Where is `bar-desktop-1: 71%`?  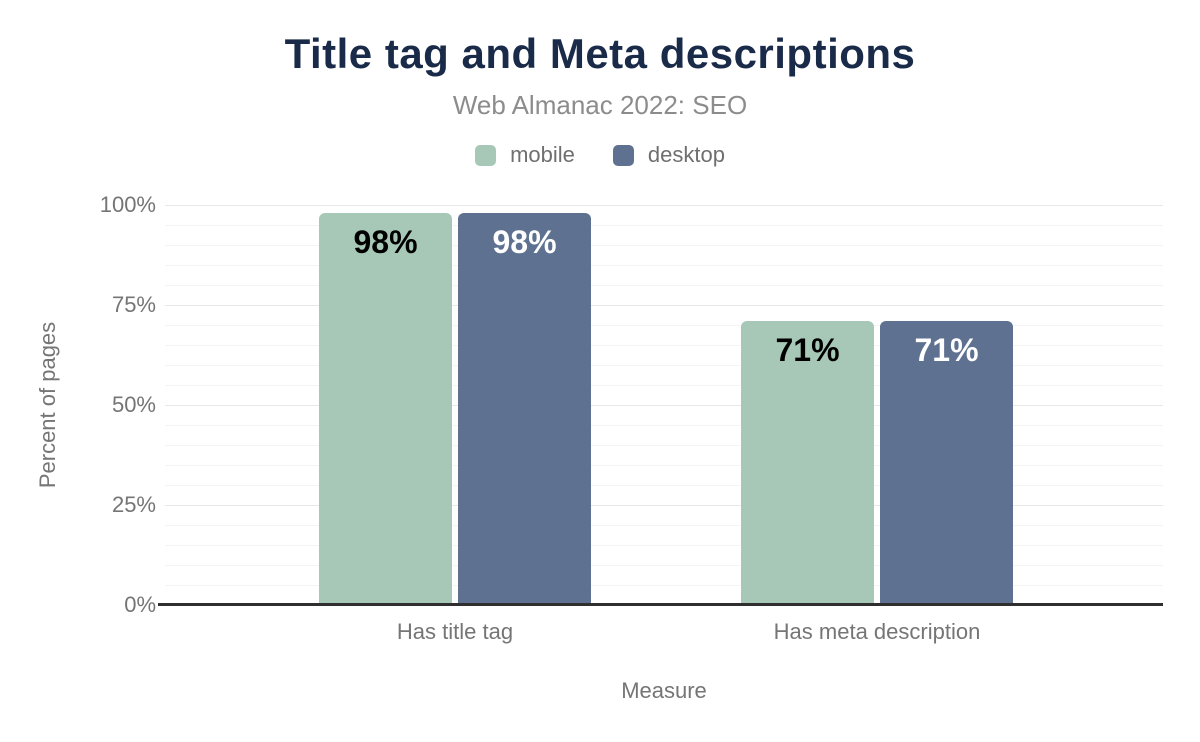 bar-desktop-1: 71% is located at coordinates (946, 463).